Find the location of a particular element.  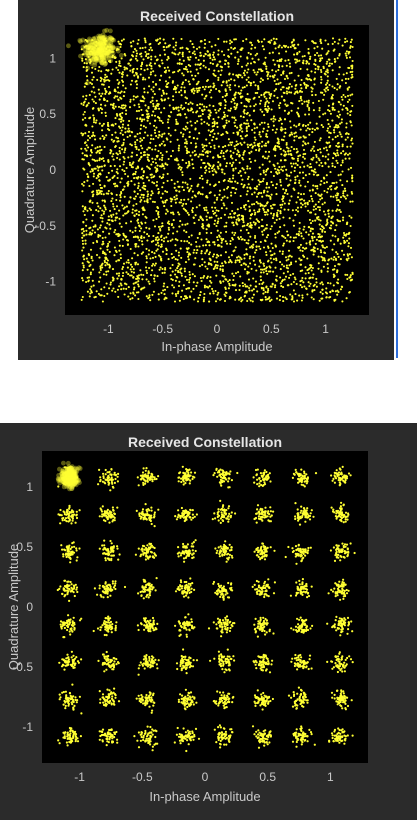

x-tick-label: -0.5 is located at coordinates (162, 329).